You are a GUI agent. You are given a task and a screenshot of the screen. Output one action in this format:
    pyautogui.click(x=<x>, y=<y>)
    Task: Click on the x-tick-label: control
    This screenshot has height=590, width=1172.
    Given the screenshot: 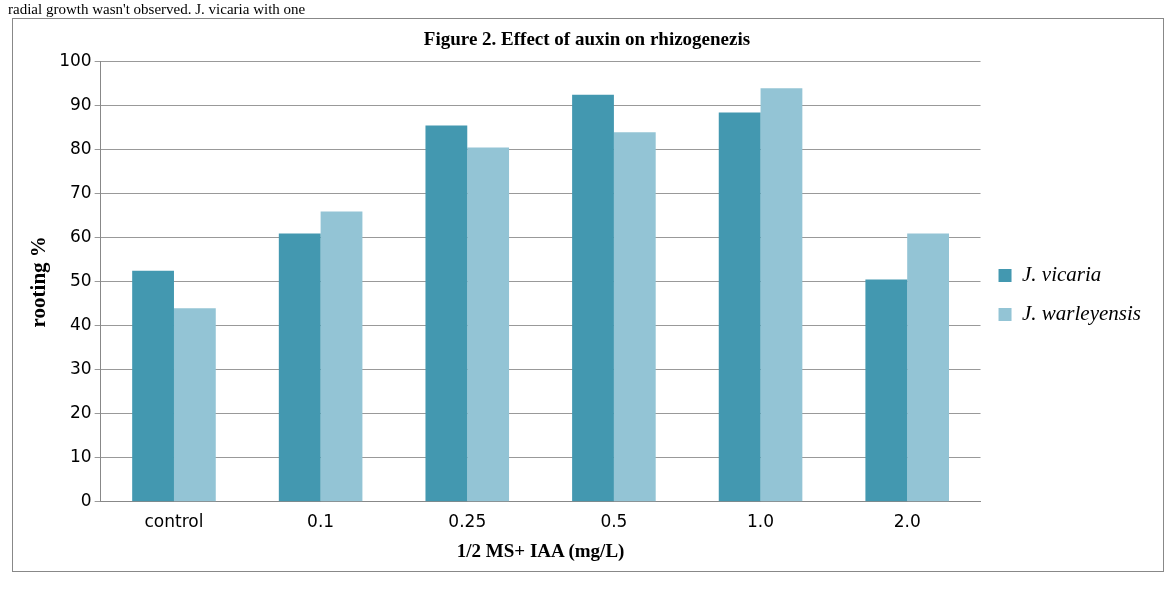 What is the action you would take?
    pyautogui.click(x=174, y=521)
    